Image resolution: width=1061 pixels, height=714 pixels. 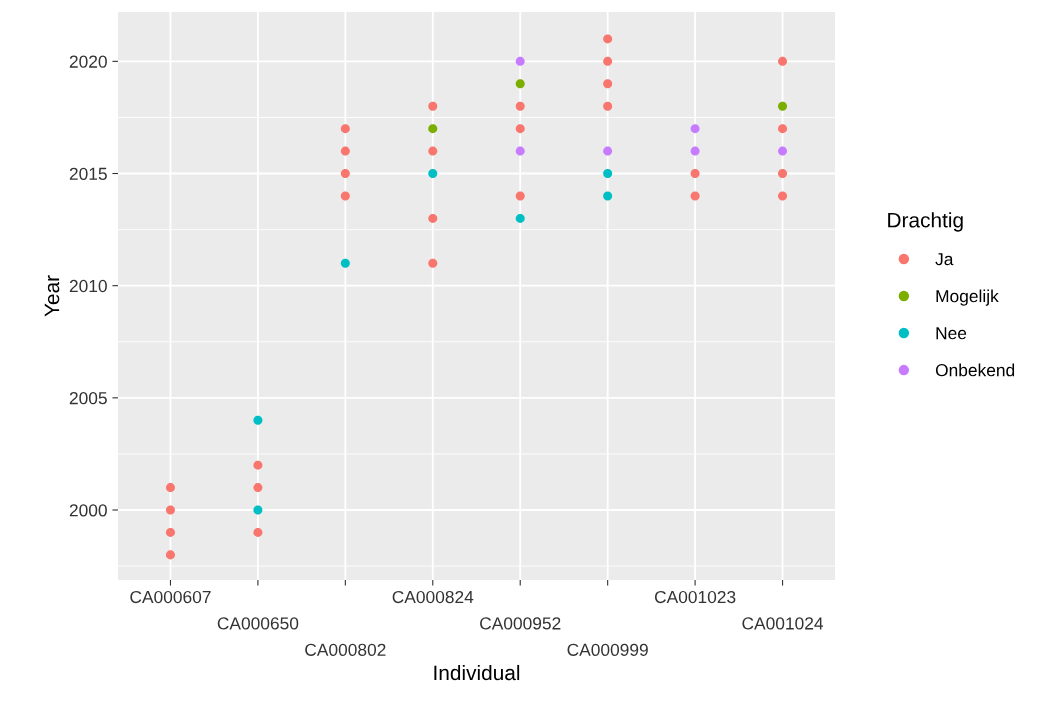 I want to click on y-tick-label: 2015, so click(x=88, y=173).